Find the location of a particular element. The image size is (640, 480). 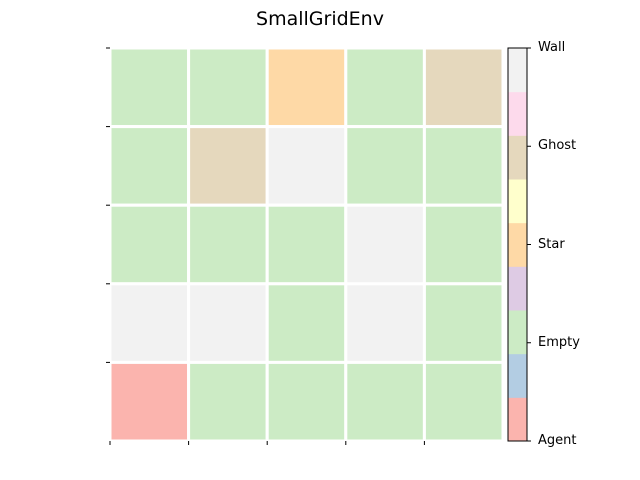

colorbar is located at coordinates (519, 244).